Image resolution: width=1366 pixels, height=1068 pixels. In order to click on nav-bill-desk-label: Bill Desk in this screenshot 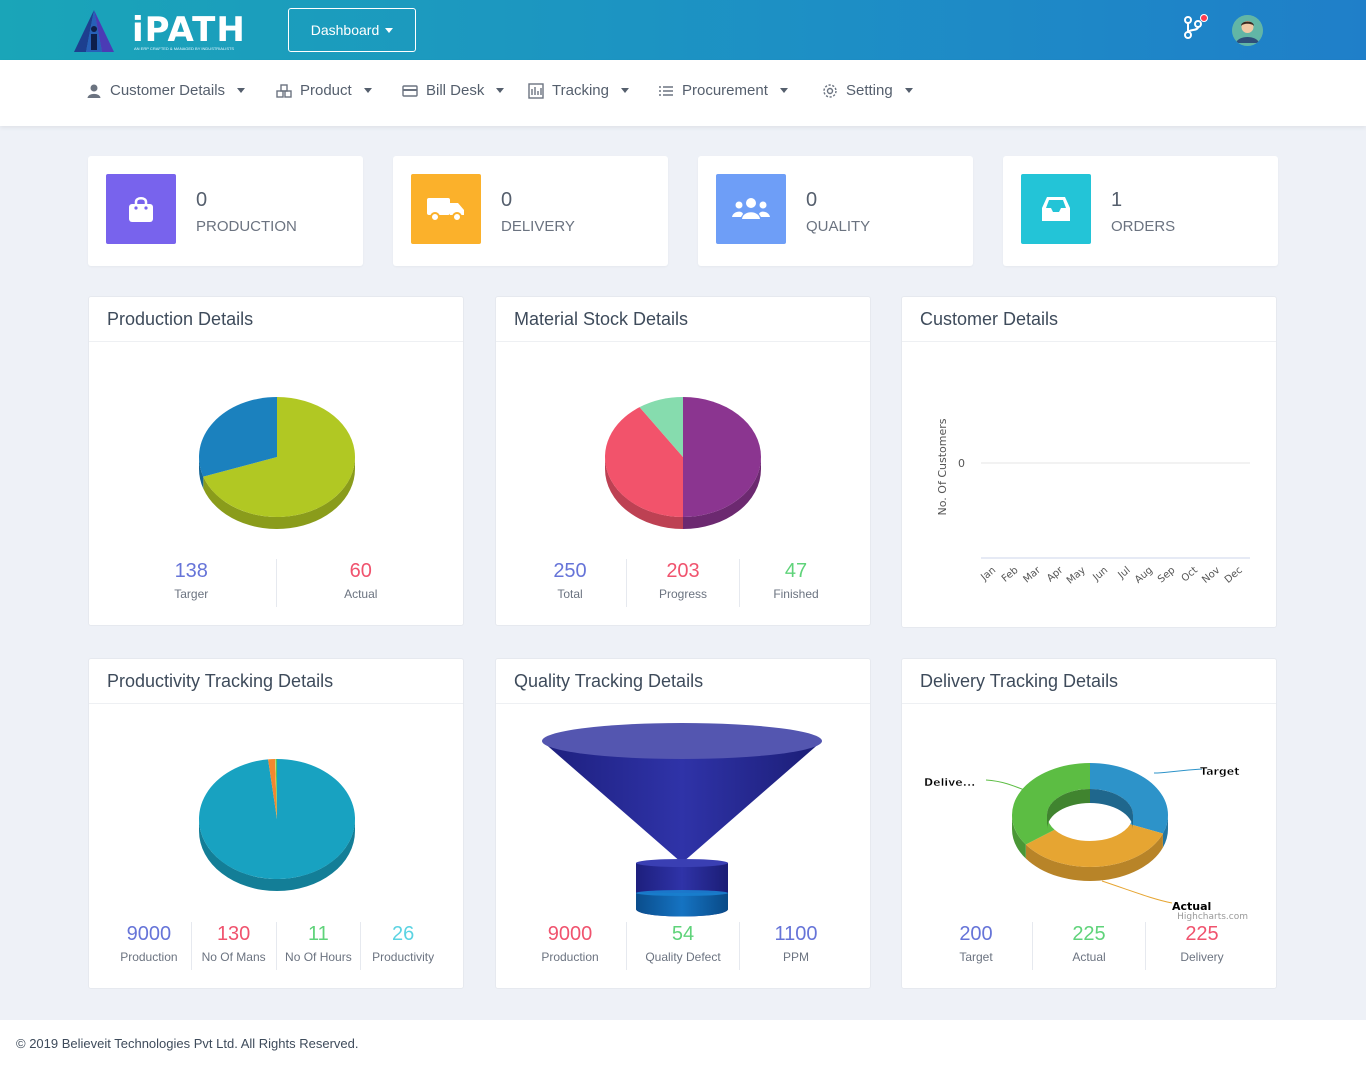, I will do `click(455, 90)`.